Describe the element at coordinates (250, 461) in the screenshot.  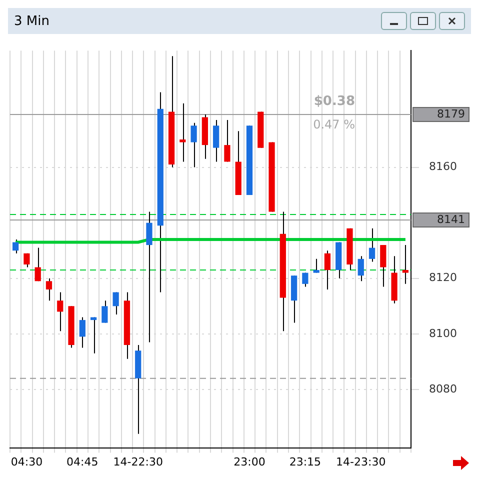
I see `x-tick-label: 23:00` at that location.